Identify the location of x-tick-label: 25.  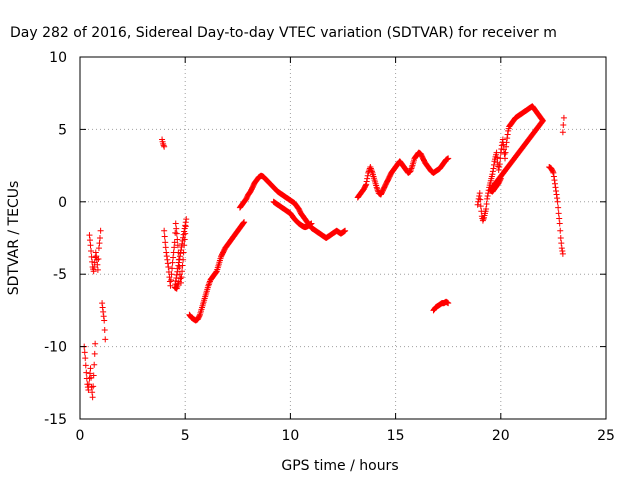
(606, 436).